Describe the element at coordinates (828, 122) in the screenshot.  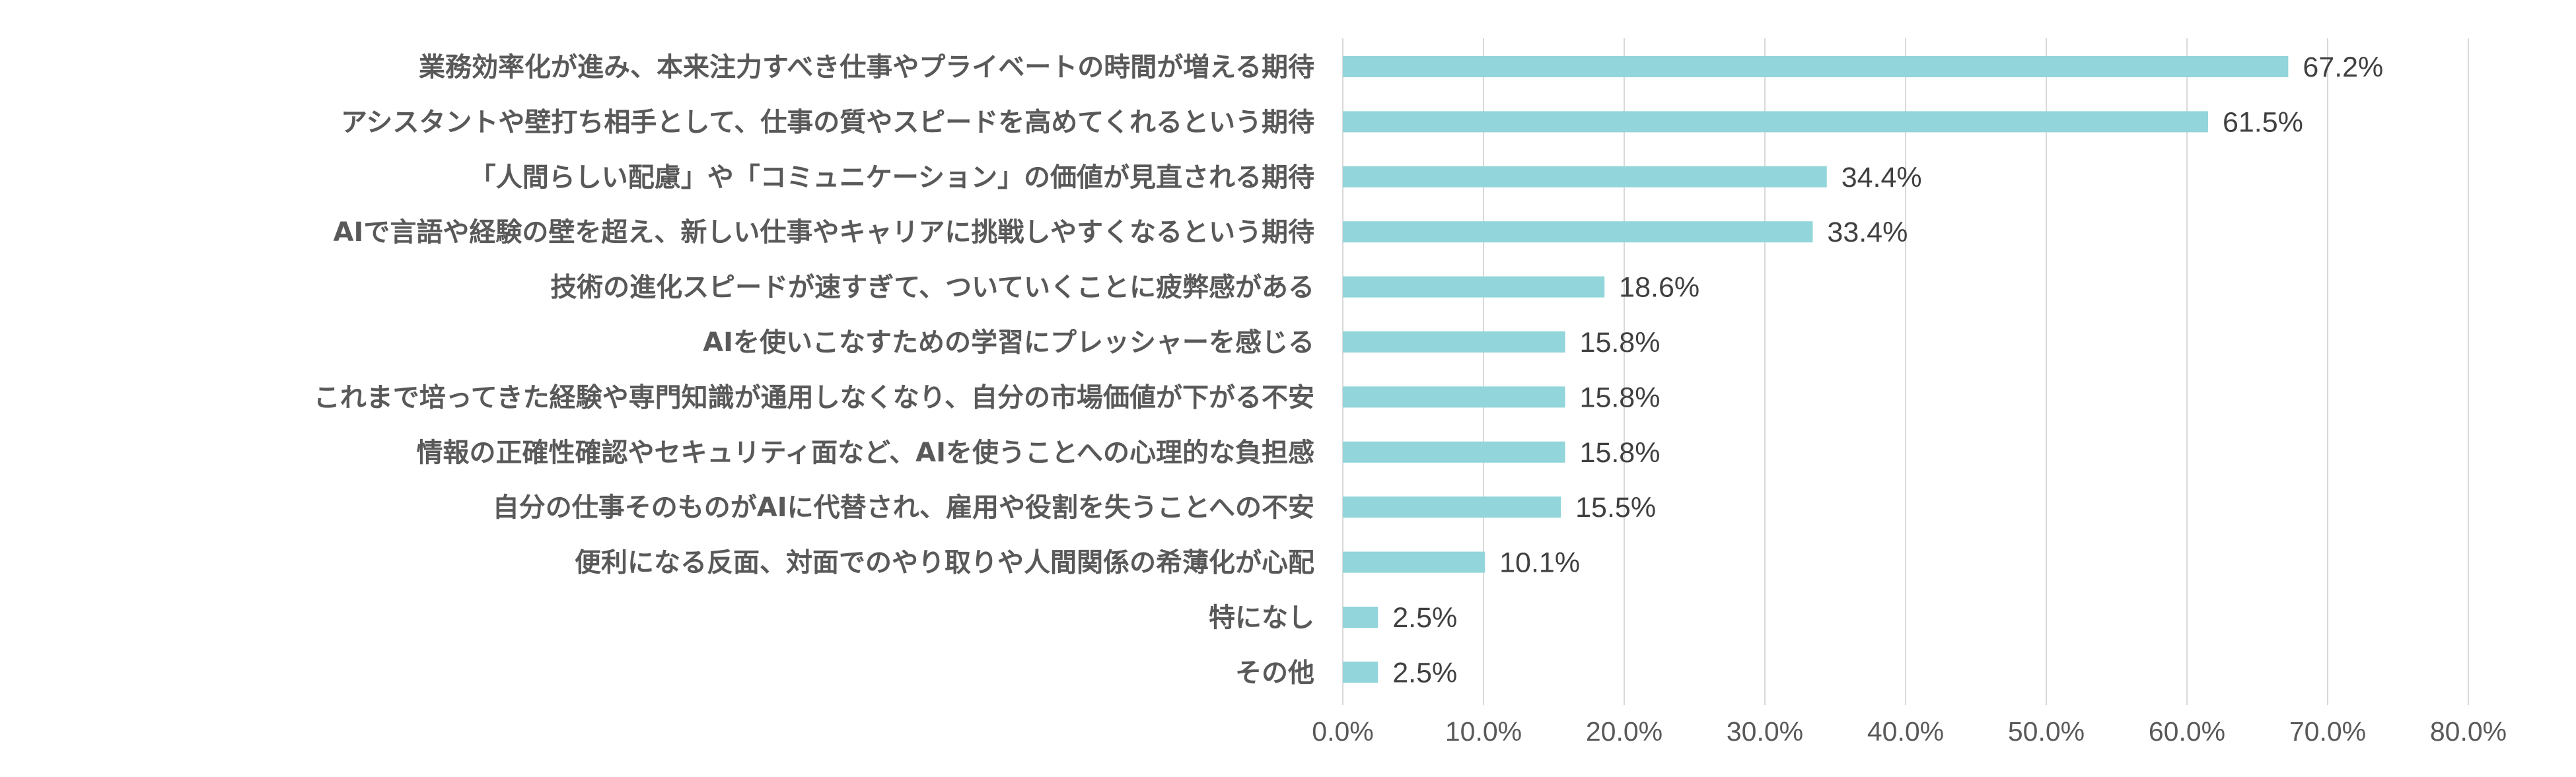
I see `category-label: アシスタントや壁打ち相手として、仕事の質やスピードを高めてくれるという期待` at that location.